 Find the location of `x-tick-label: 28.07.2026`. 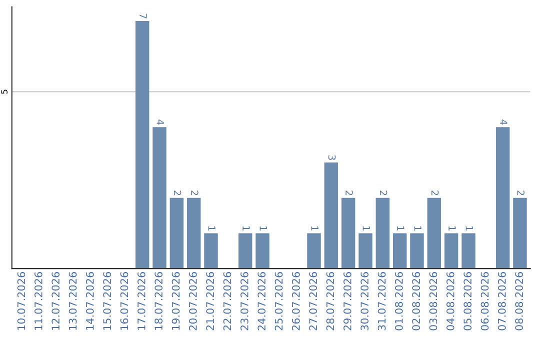

x-tick-label: 28.07.2026 is located at coordinates (330, 301).